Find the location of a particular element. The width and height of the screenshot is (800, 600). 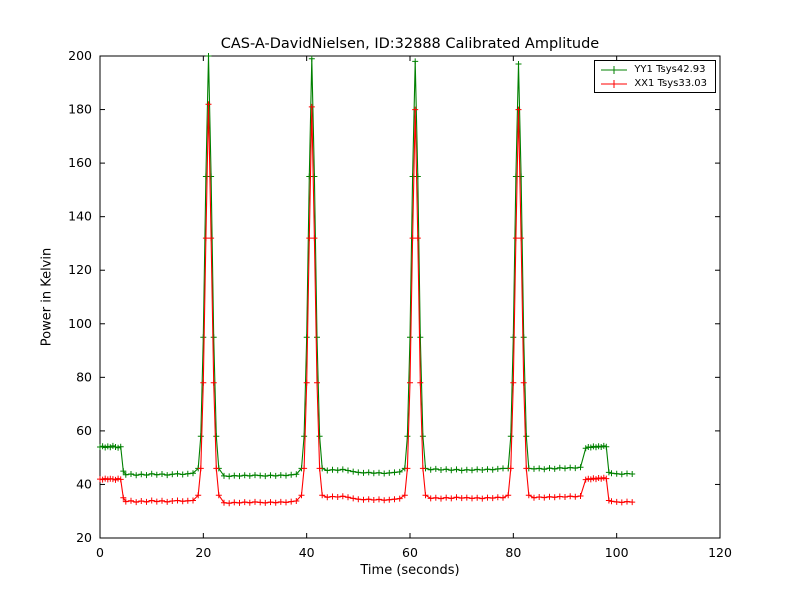

y-tick-label: 20 is located at coordinates (84, 537).